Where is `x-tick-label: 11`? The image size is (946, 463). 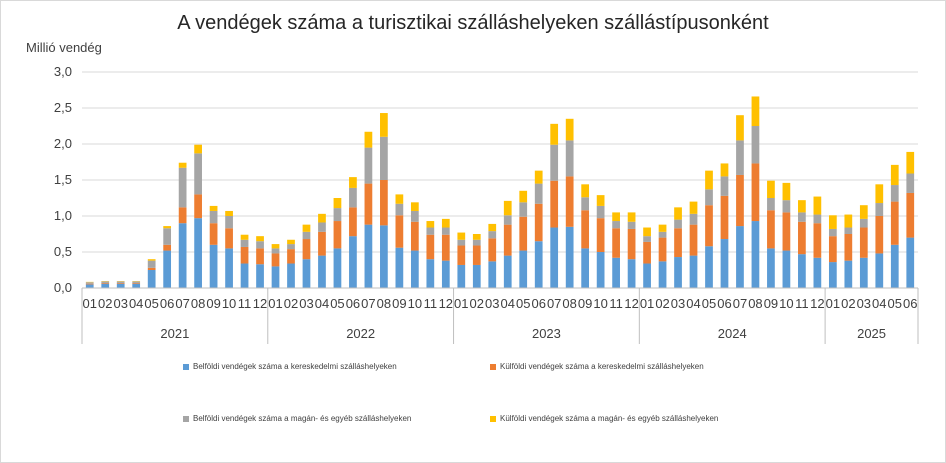 x-tick-label: 11 is located at coordinates (431, 303).